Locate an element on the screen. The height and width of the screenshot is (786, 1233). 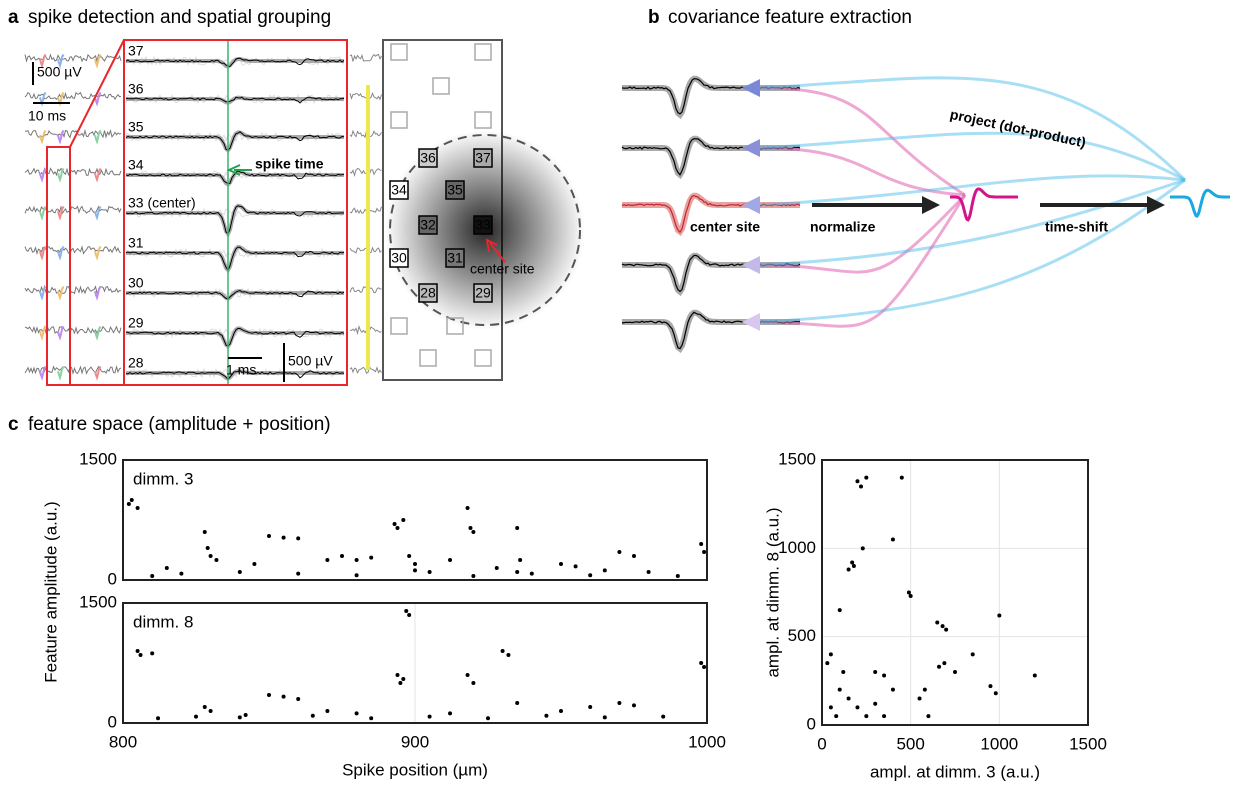
site-label: 36 is located at coordinates (428, 158).